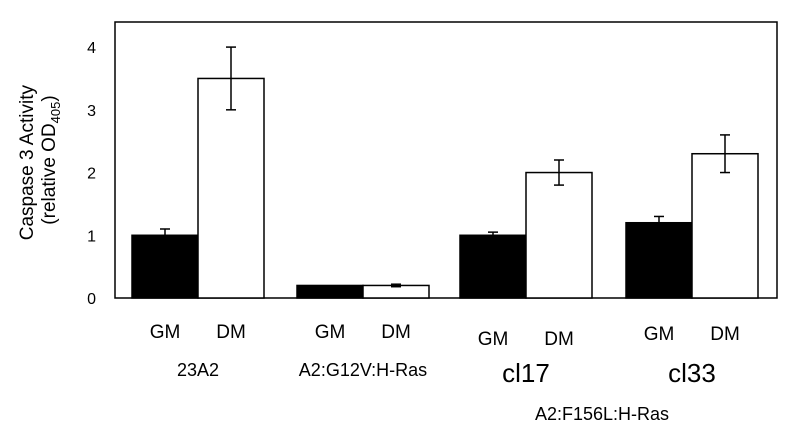  Describe the element at coordinates (91, 236) in the screenshot. I see `y-tick-label: 1` at that location.